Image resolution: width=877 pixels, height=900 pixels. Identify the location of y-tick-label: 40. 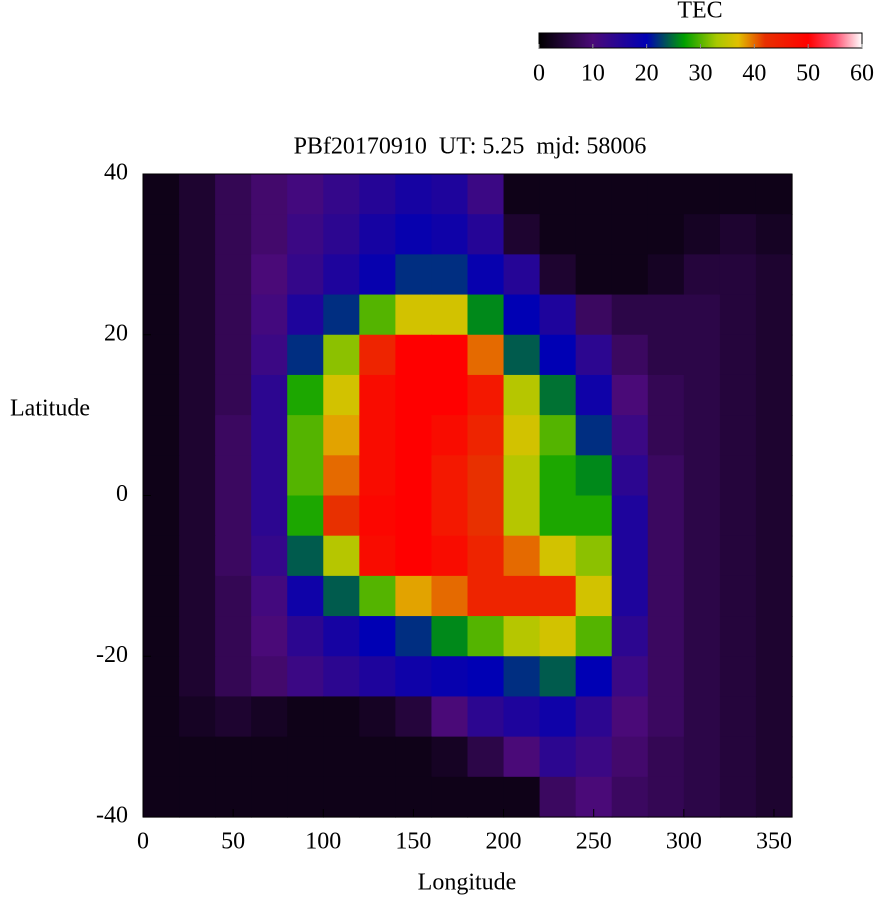
(116, 173).